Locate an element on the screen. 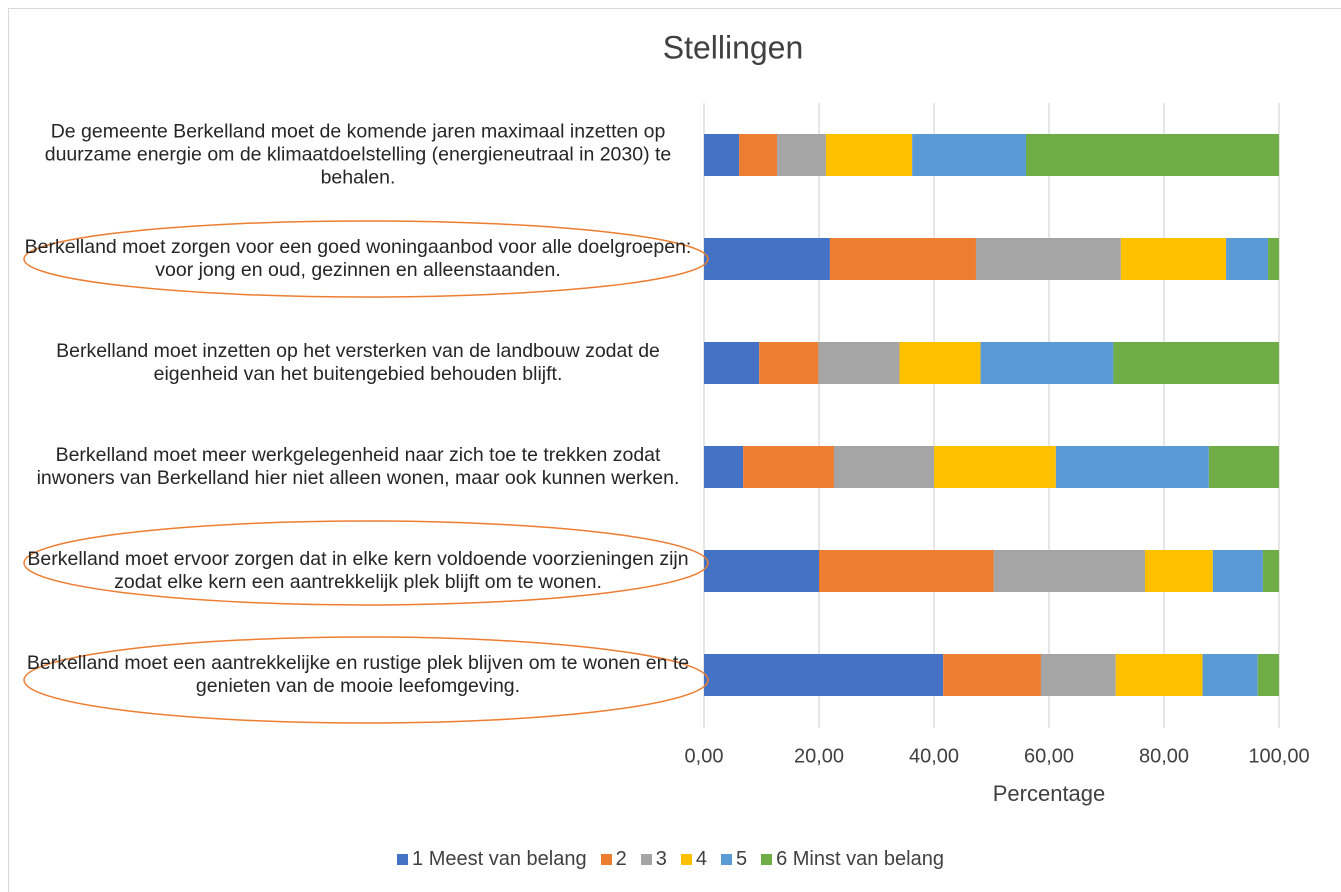 The image size is (1341, 892). legend-item: 1 Meest van belang is located at coordinates (492, 859).